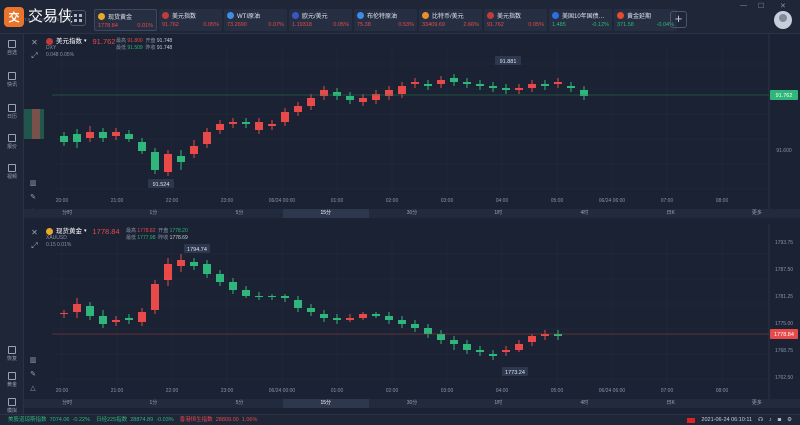  What do you see at coordinates (104, 41) in the screenshot?
I see `instrument-price: 91.762` at bounding box center [104, 41].